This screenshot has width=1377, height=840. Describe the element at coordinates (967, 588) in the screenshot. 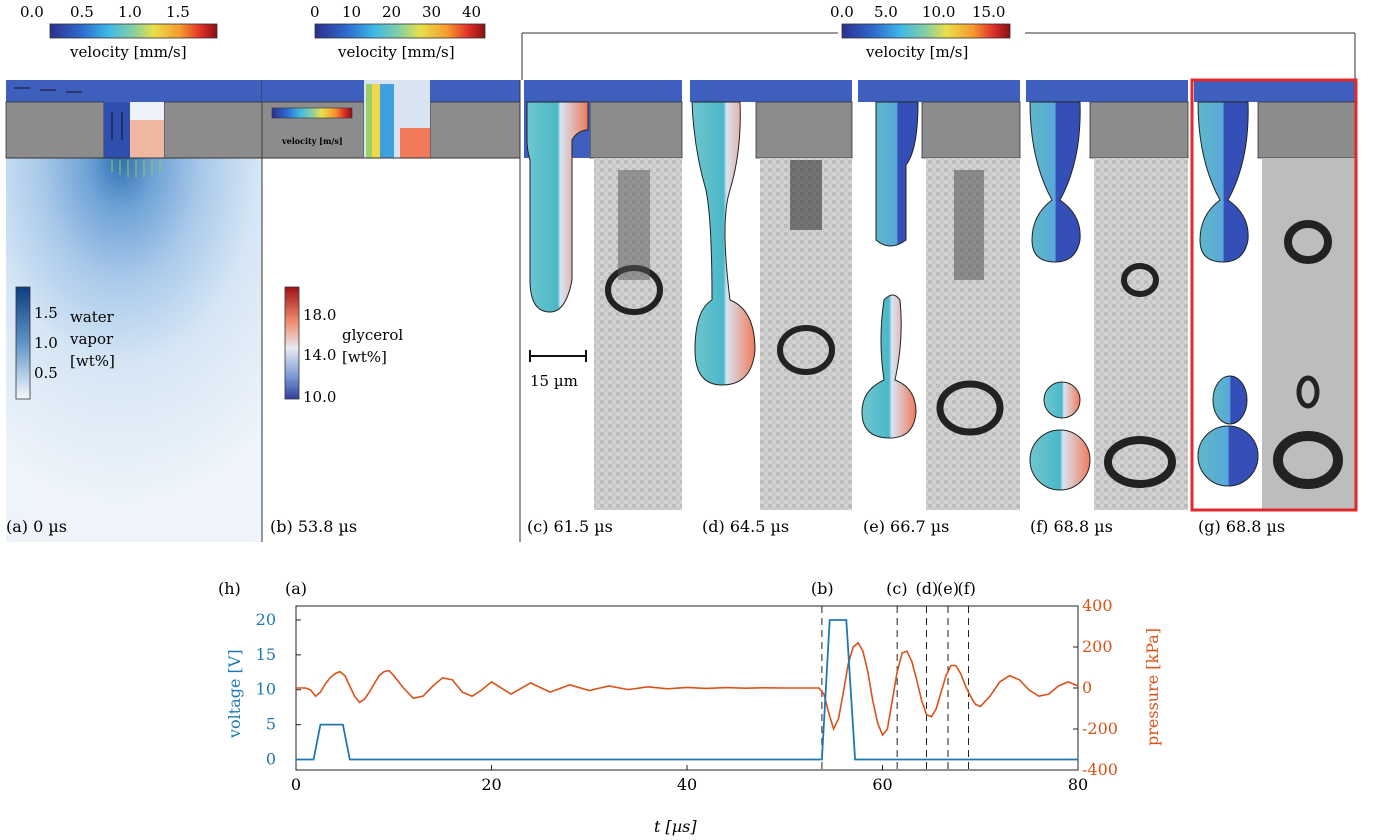

I see `marker-label: (f)` at that location.